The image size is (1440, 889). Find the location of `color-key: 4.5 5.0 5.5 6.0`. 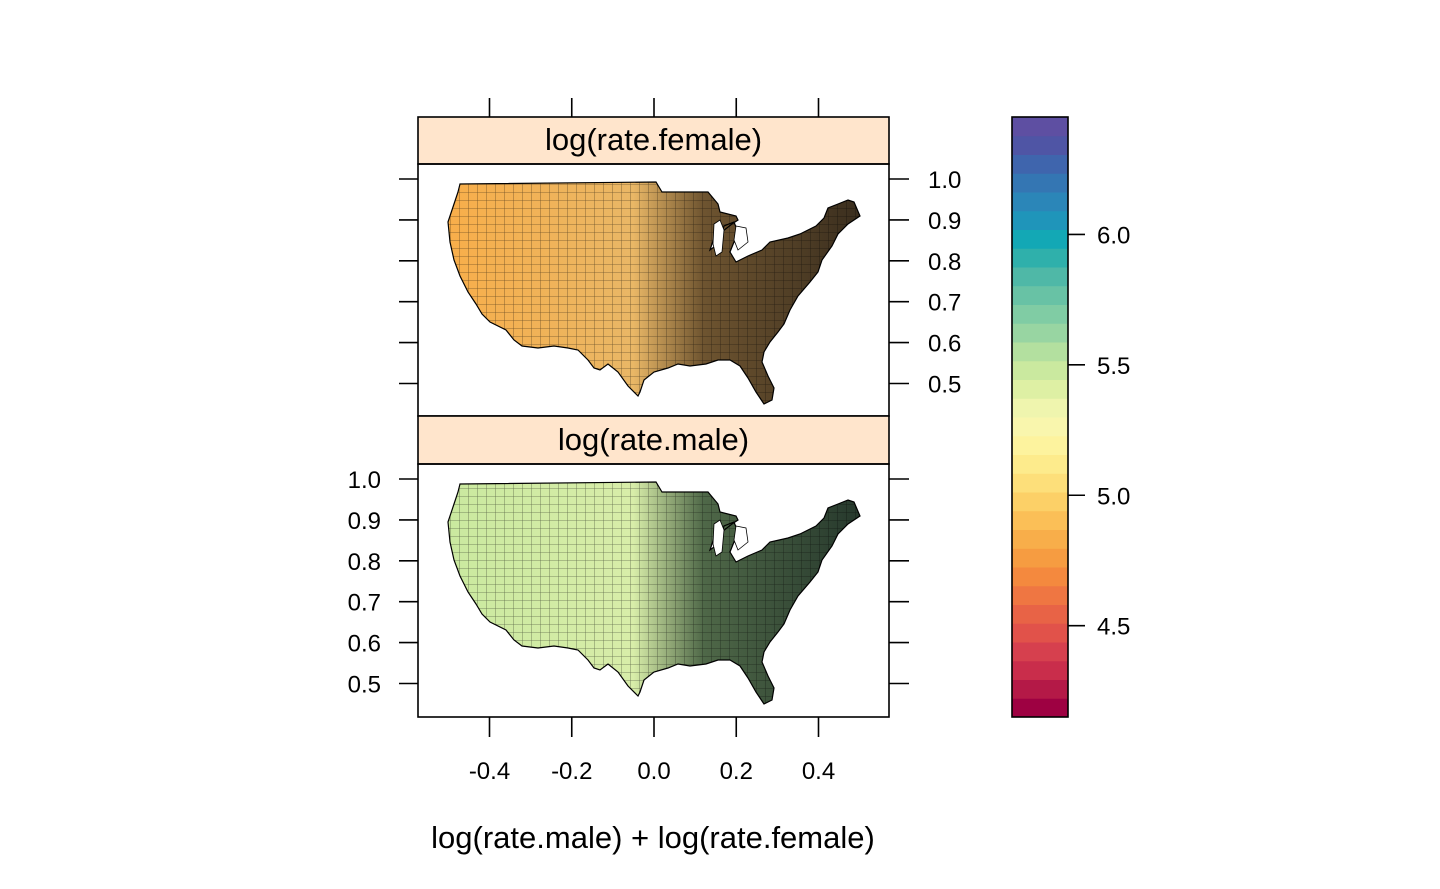

color-key: 4.5 5.0 5.5 6.0 is located at coordinates (1070, 417).